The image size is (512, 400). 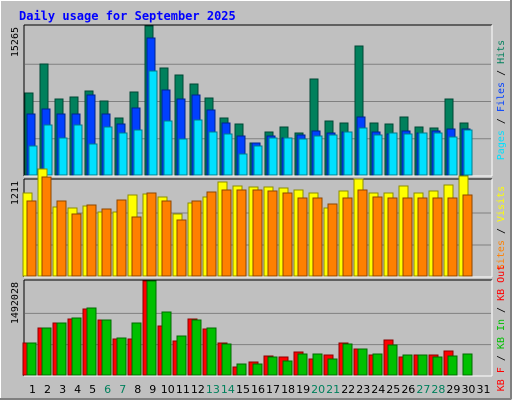 What do you see at coordinates (122, 389) in the screenshot?
I see `x-tick-label-day-7: 7` at bounding box center [122, 389].